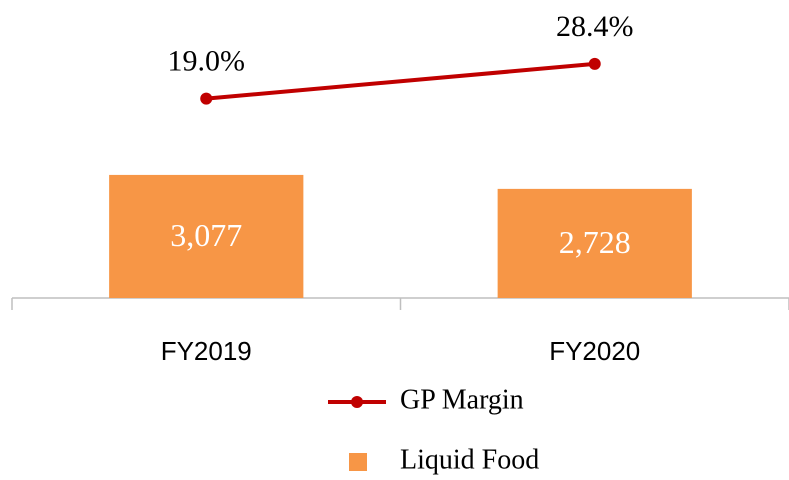 The height and width of the screenshot is (480, 789). Describe the element at coordinates (206, 351) in the screenshot. I see `x-tick-label: FY2019` at that location.